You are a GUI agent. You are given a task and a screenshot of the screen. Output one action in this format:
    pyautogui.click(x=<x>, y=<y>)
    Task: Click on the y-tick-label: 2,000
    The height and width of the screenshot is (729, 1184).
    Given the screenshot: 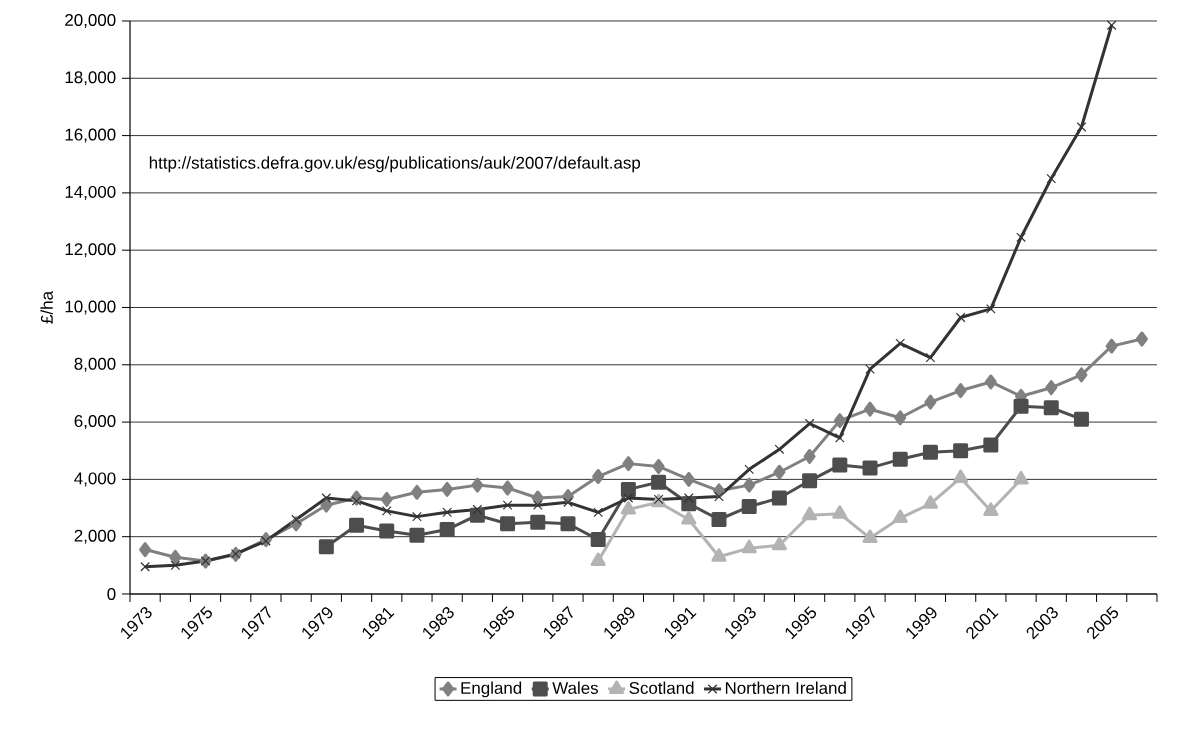 What is the action you would take?
    pyautogui.click(x=95, y=536)
    